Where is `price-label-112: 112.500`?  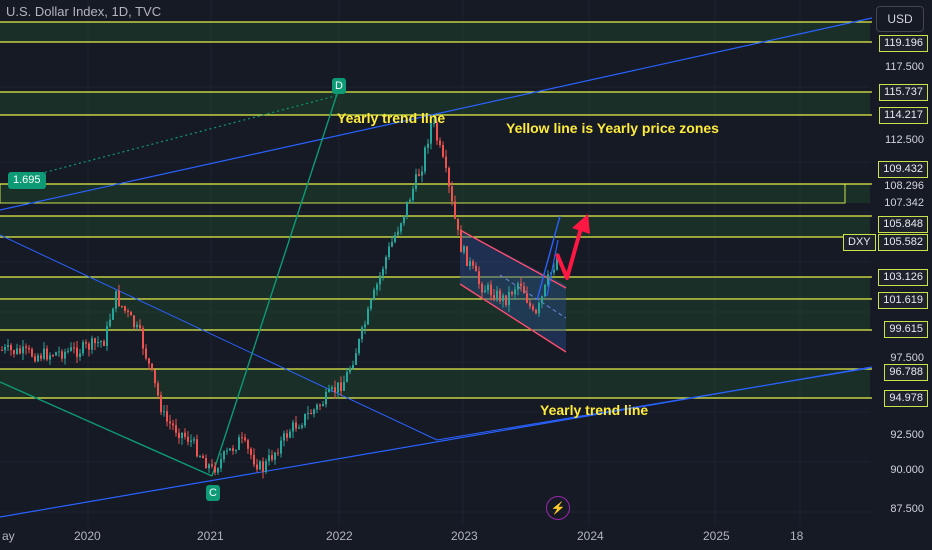 price-label-112: 112.500 is located at coordinates (904, 140).